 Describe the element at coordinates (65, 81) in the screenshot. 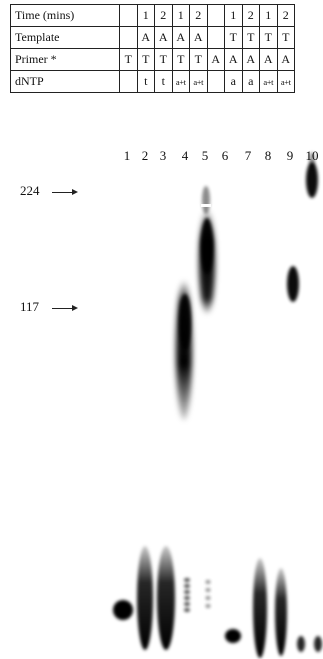

I see `row-label: dNTP` at that location.